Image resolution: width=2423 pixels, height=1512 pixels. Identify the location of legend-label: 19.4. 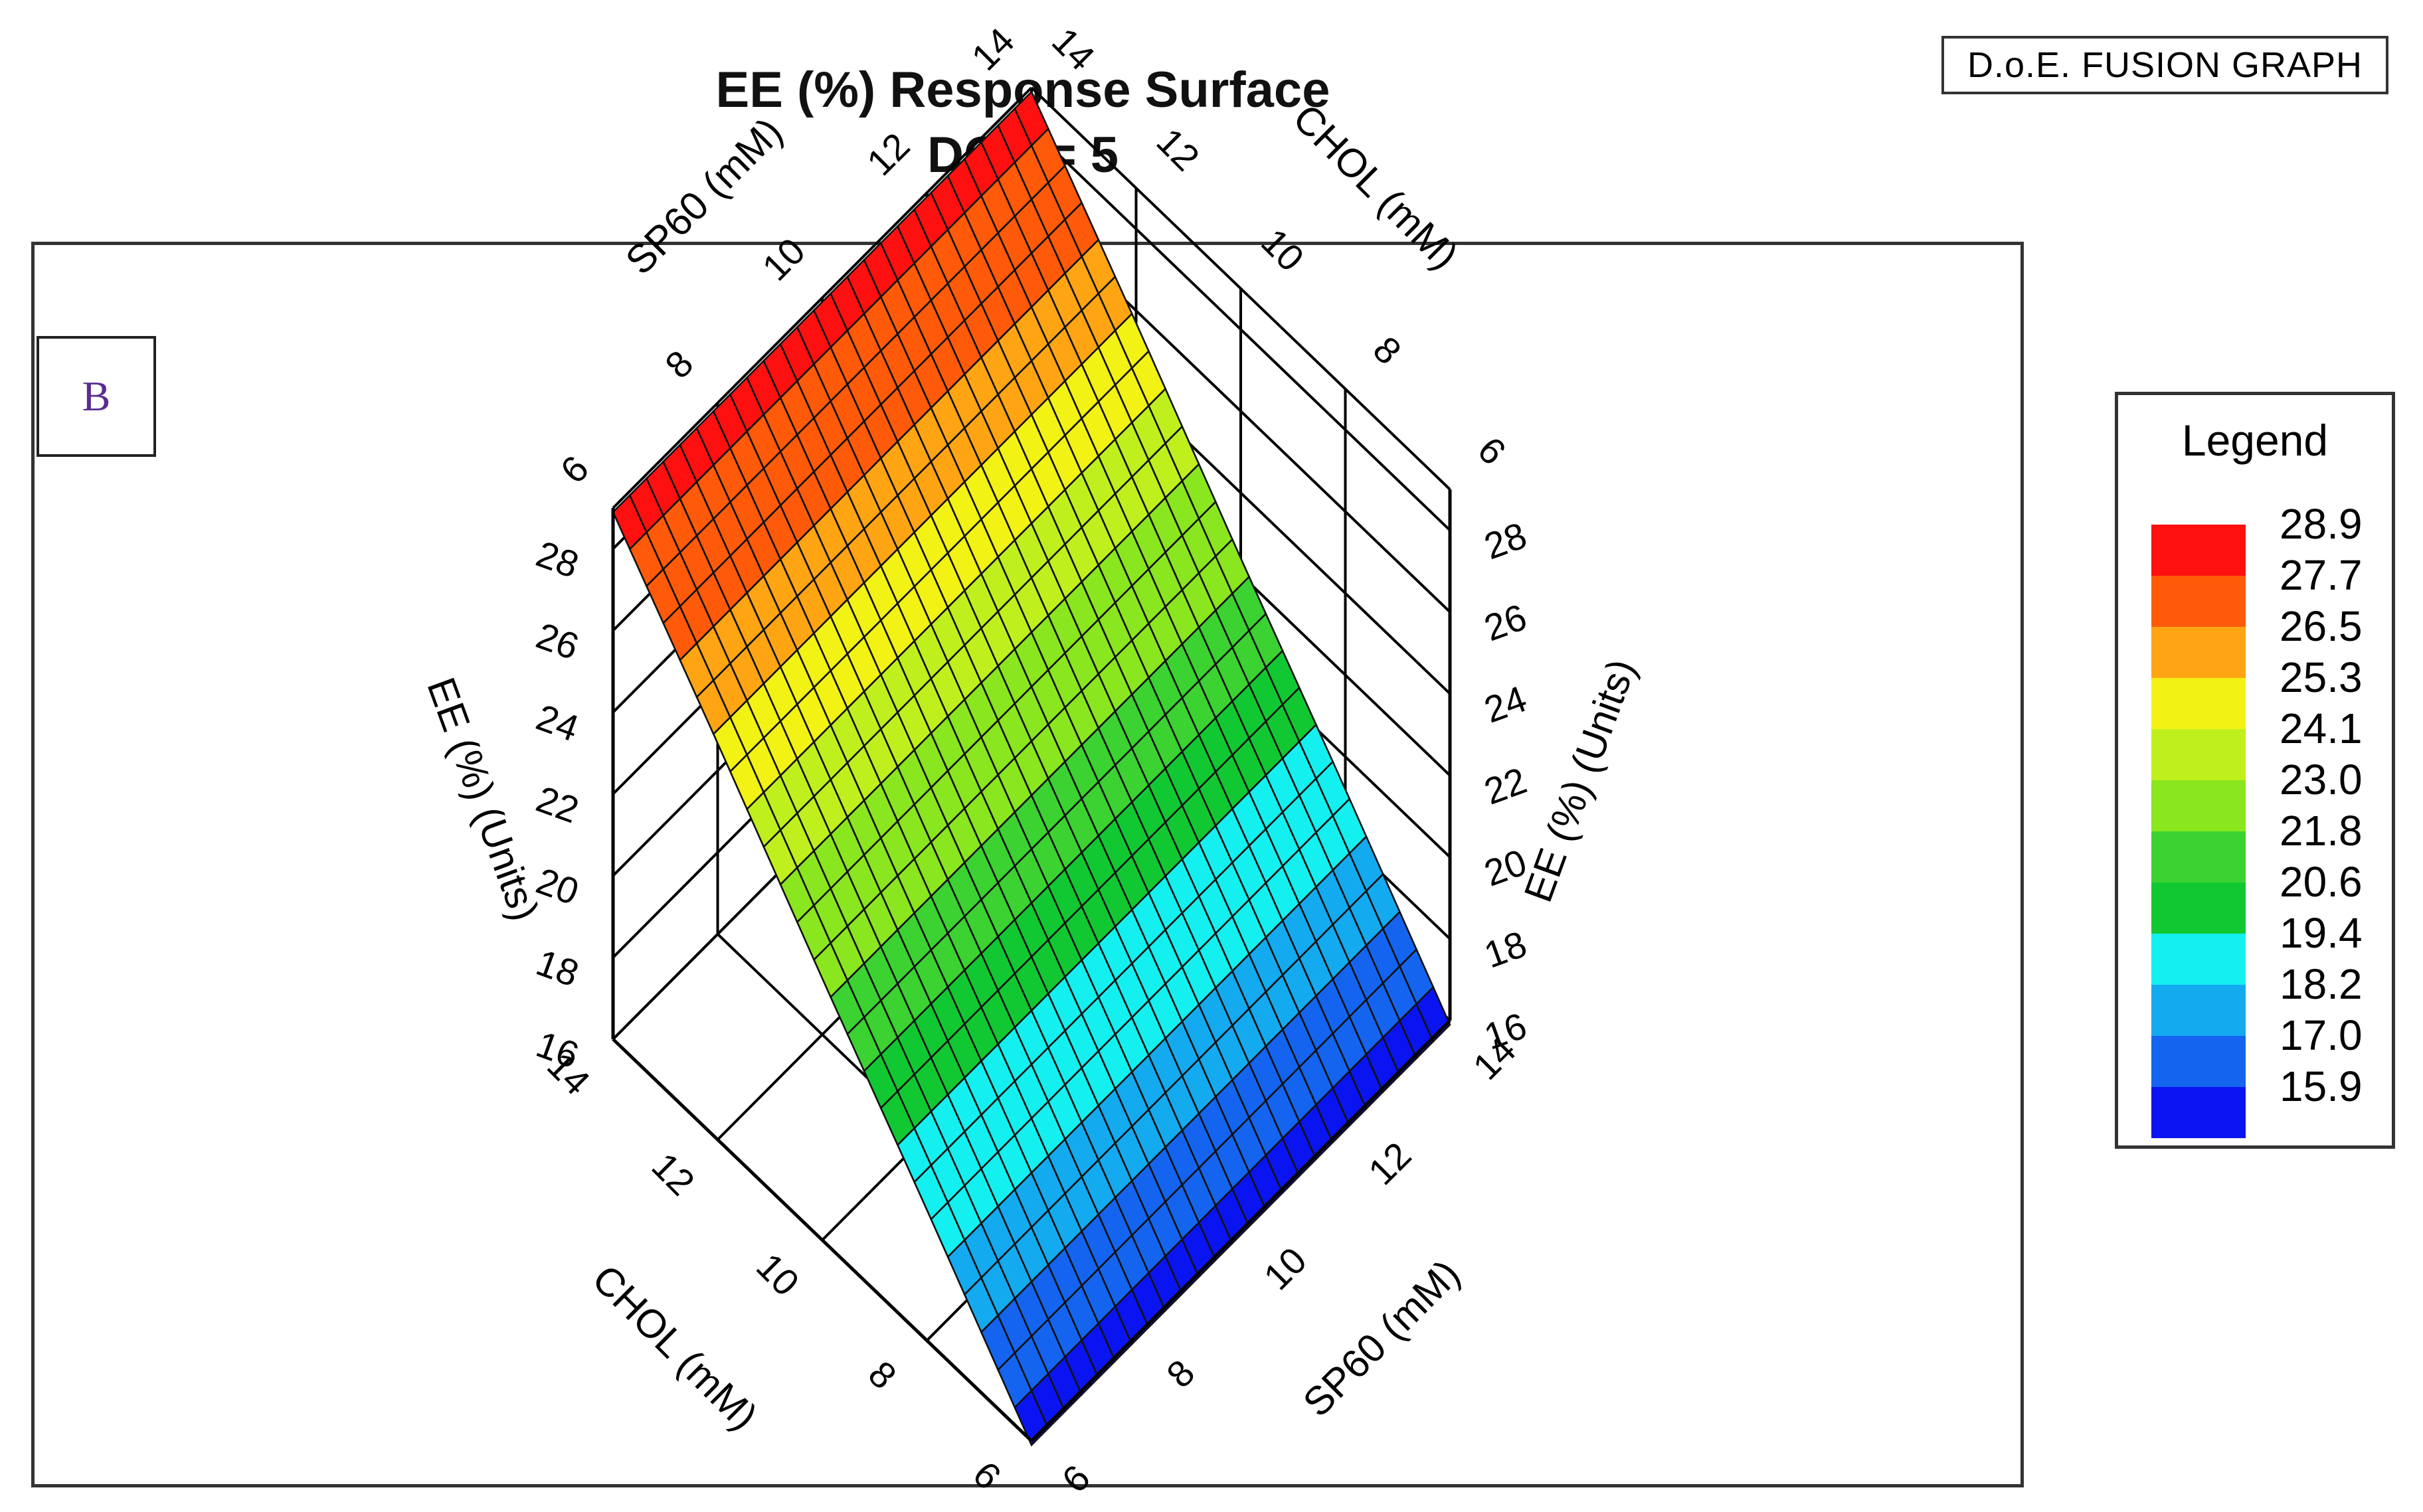
(2321, 933).